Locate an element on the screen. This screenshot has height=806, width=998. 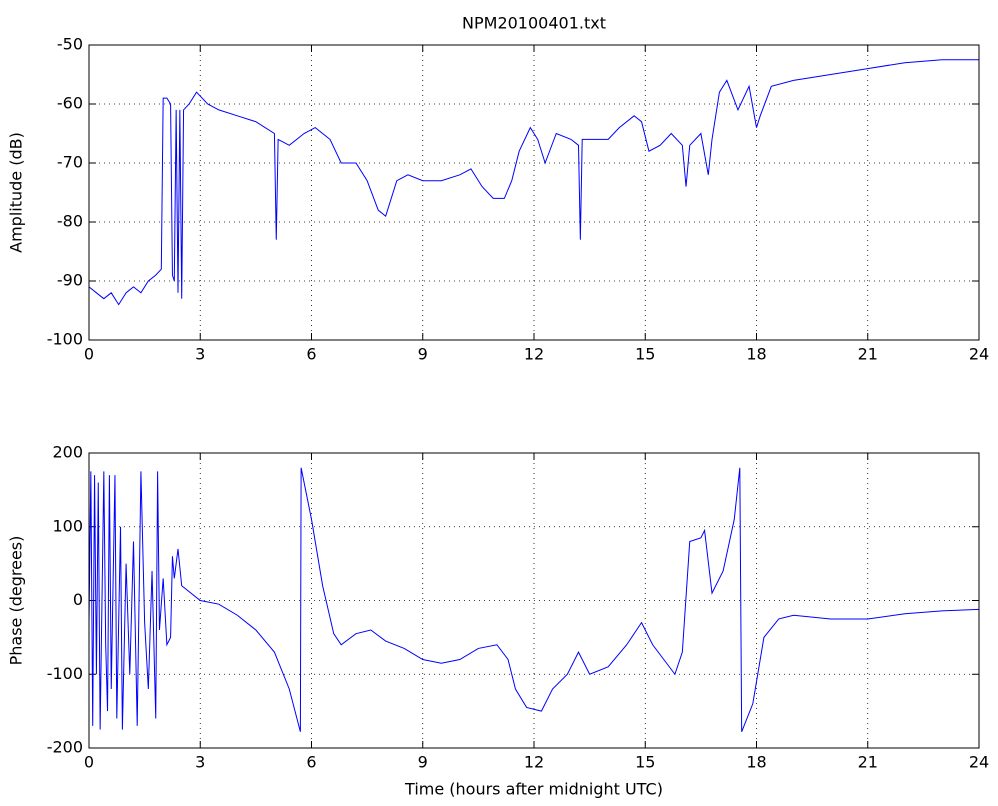
x-axis-label: Time (hours after midnight UTC) is located at coordinates (533, 789).